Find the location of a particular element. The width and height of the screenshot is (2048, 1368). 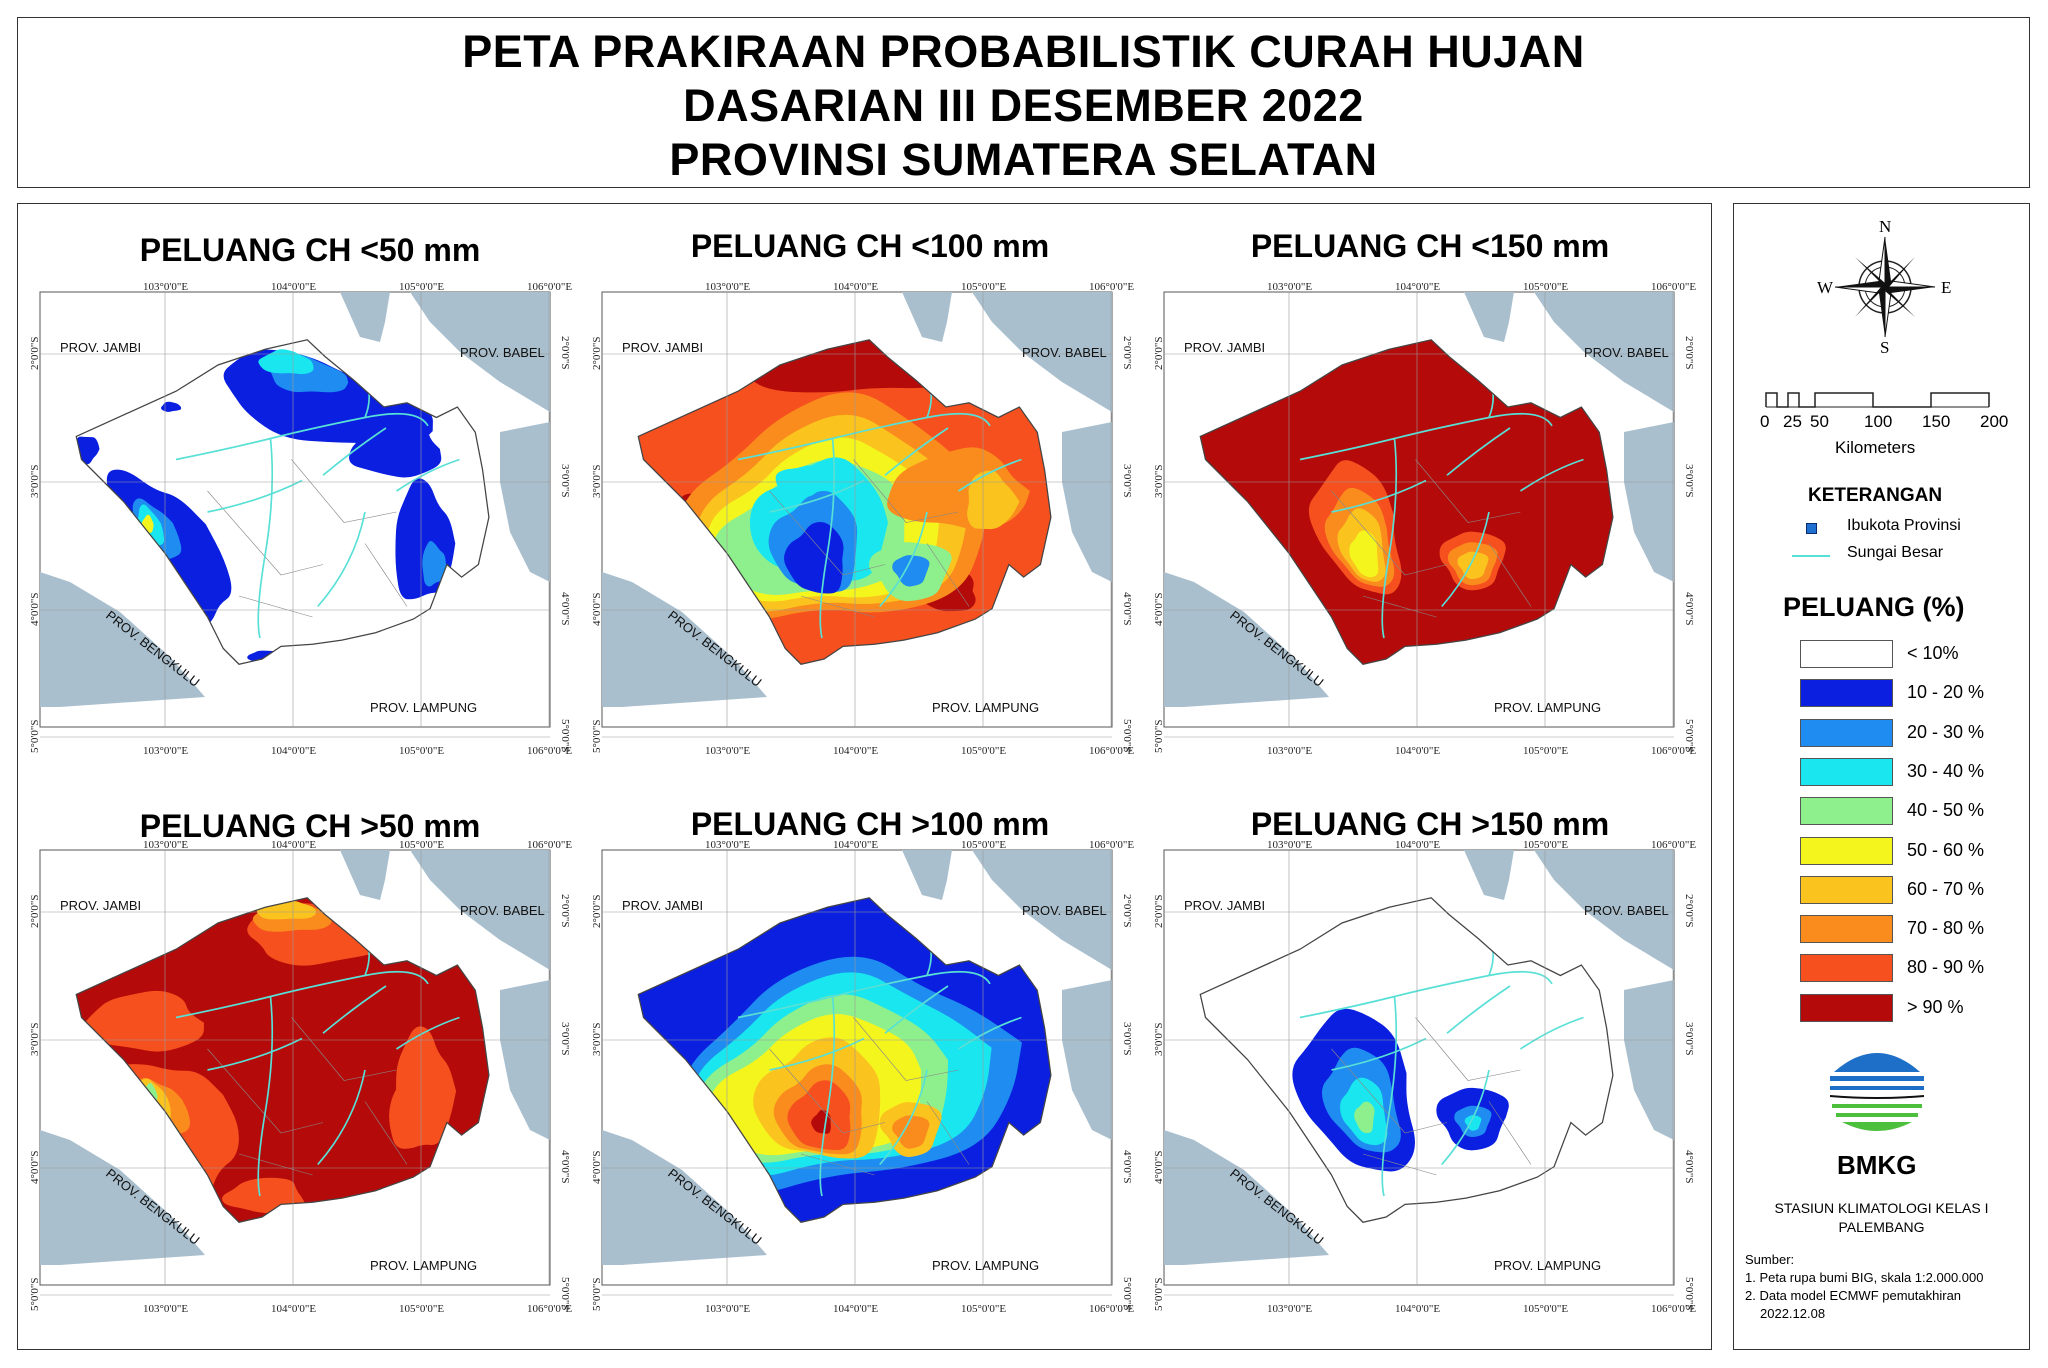

bmkg-name: BMKG is located at coordinates (1877, 1165).